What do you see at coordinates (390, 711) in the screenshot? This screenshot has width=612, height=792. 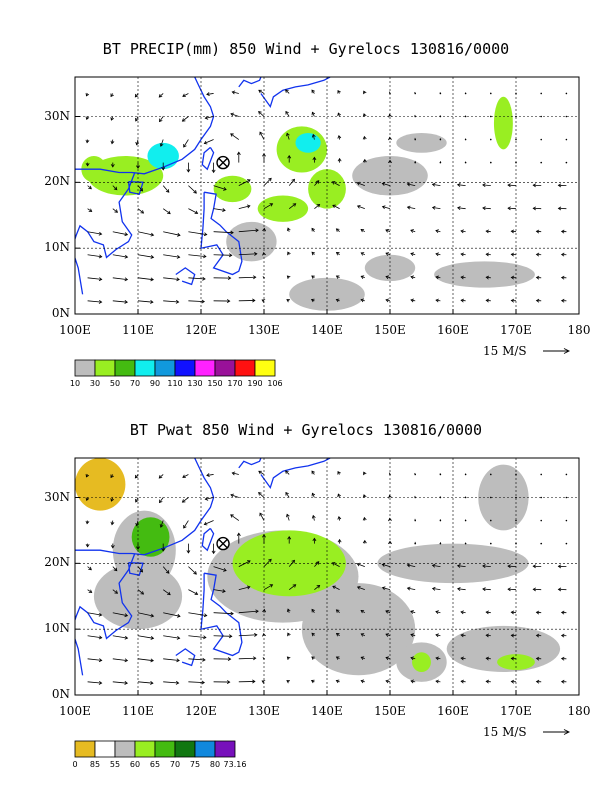 I see `x-tick-label: 150E` at bounding box center [390, 711].